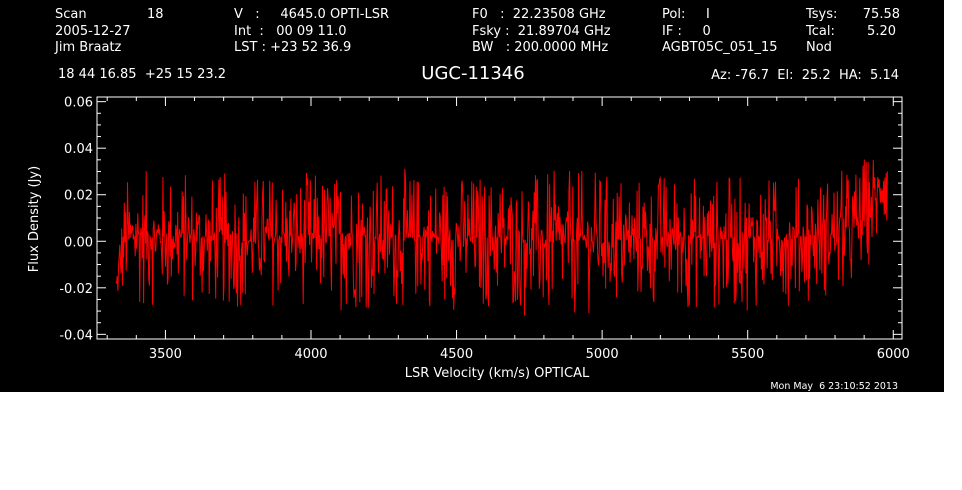 The width and height of the screenshot is (962, 490). What do you see at coordinates (290, 31) in the screenshot?
I see `integration-readout: Int : 00 09 11.0` at bounding box center [290, 31].